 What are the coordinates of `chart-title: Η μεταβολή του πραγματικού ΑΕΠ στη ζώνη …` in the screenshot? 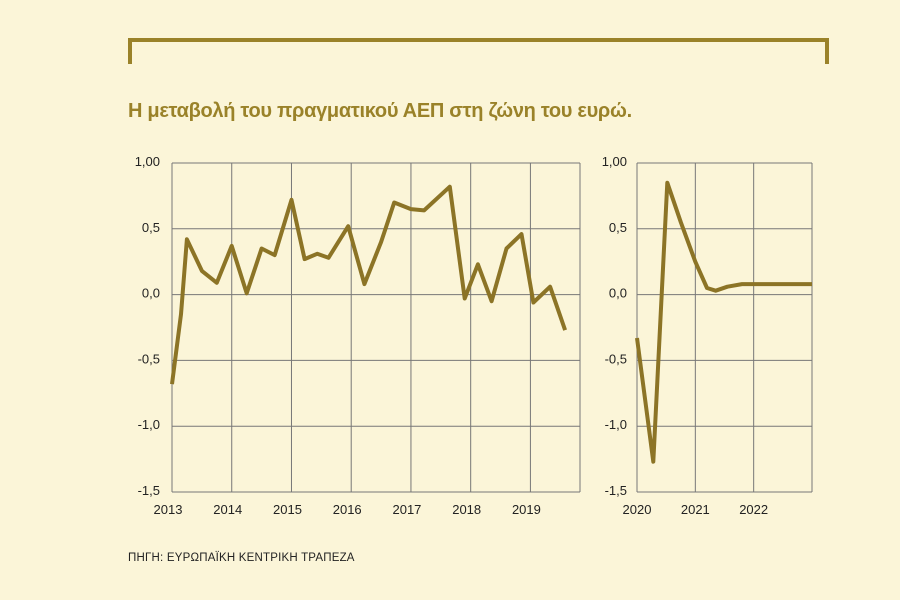 It's located at (380, 111).